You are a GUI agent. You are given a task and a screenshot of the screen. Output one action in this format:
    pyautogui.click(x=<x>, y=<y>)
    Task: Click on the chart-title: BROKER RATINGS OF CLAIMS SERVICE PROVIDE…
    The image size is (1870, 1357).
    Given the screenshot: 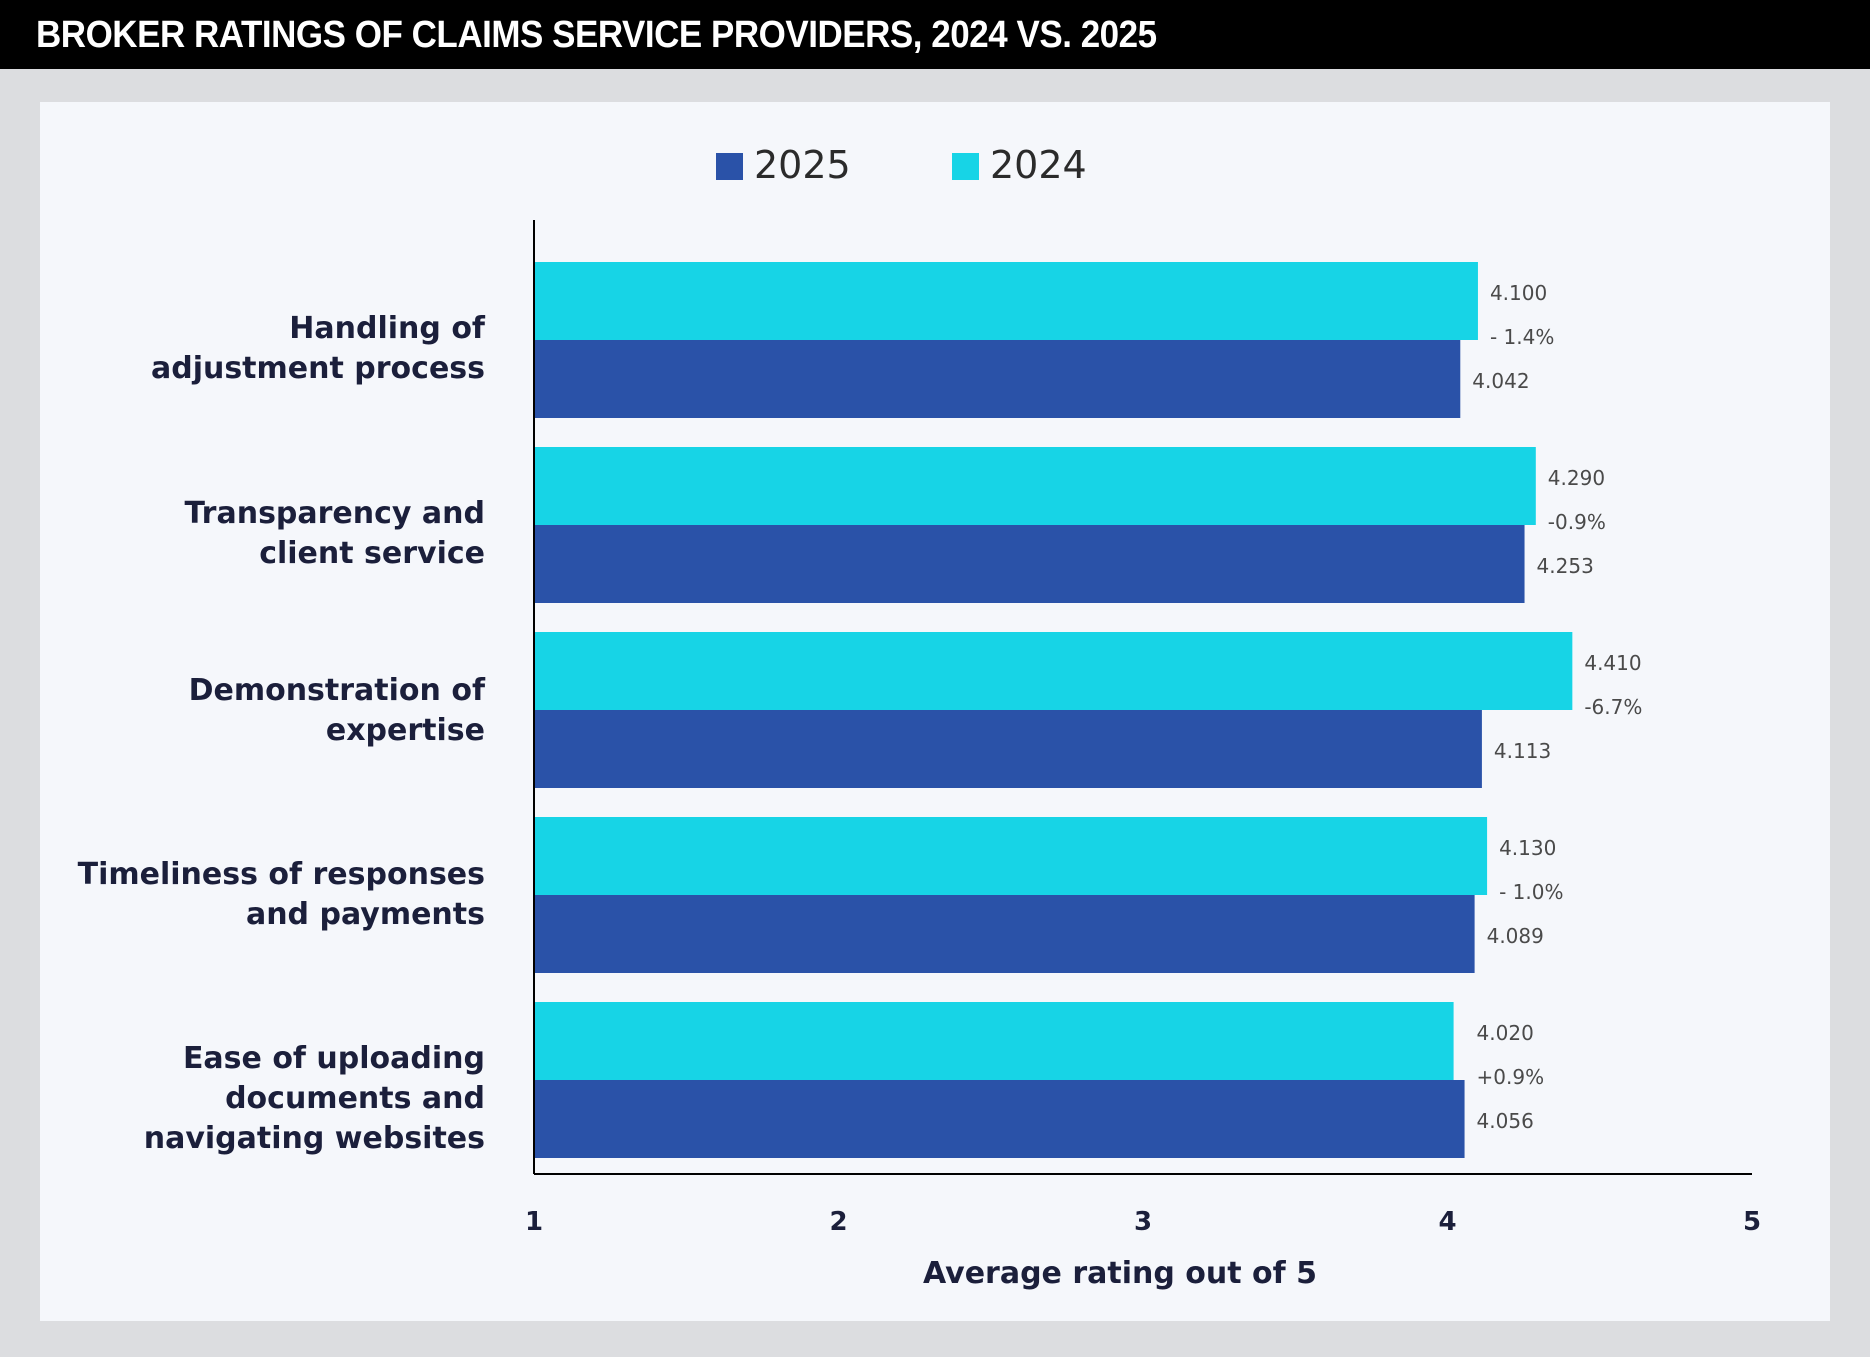 What is the action you would take?
    pyautogui.click(x=596, y=35)
    